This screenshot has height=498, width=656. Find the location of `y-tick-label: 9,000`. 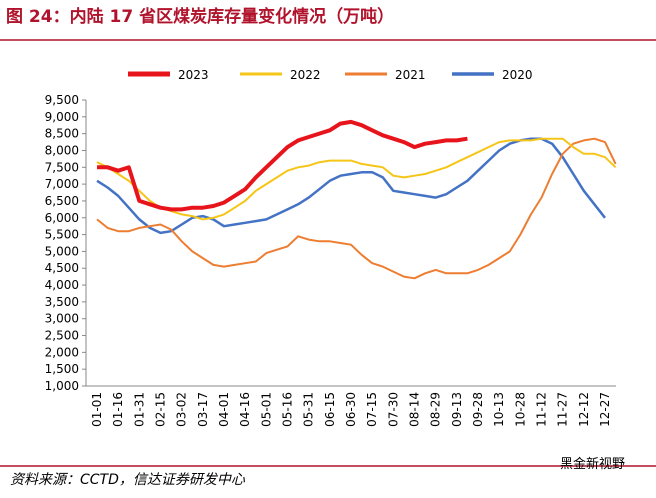

y-tick-label: 9,000 is located at coordinates (62, 117).